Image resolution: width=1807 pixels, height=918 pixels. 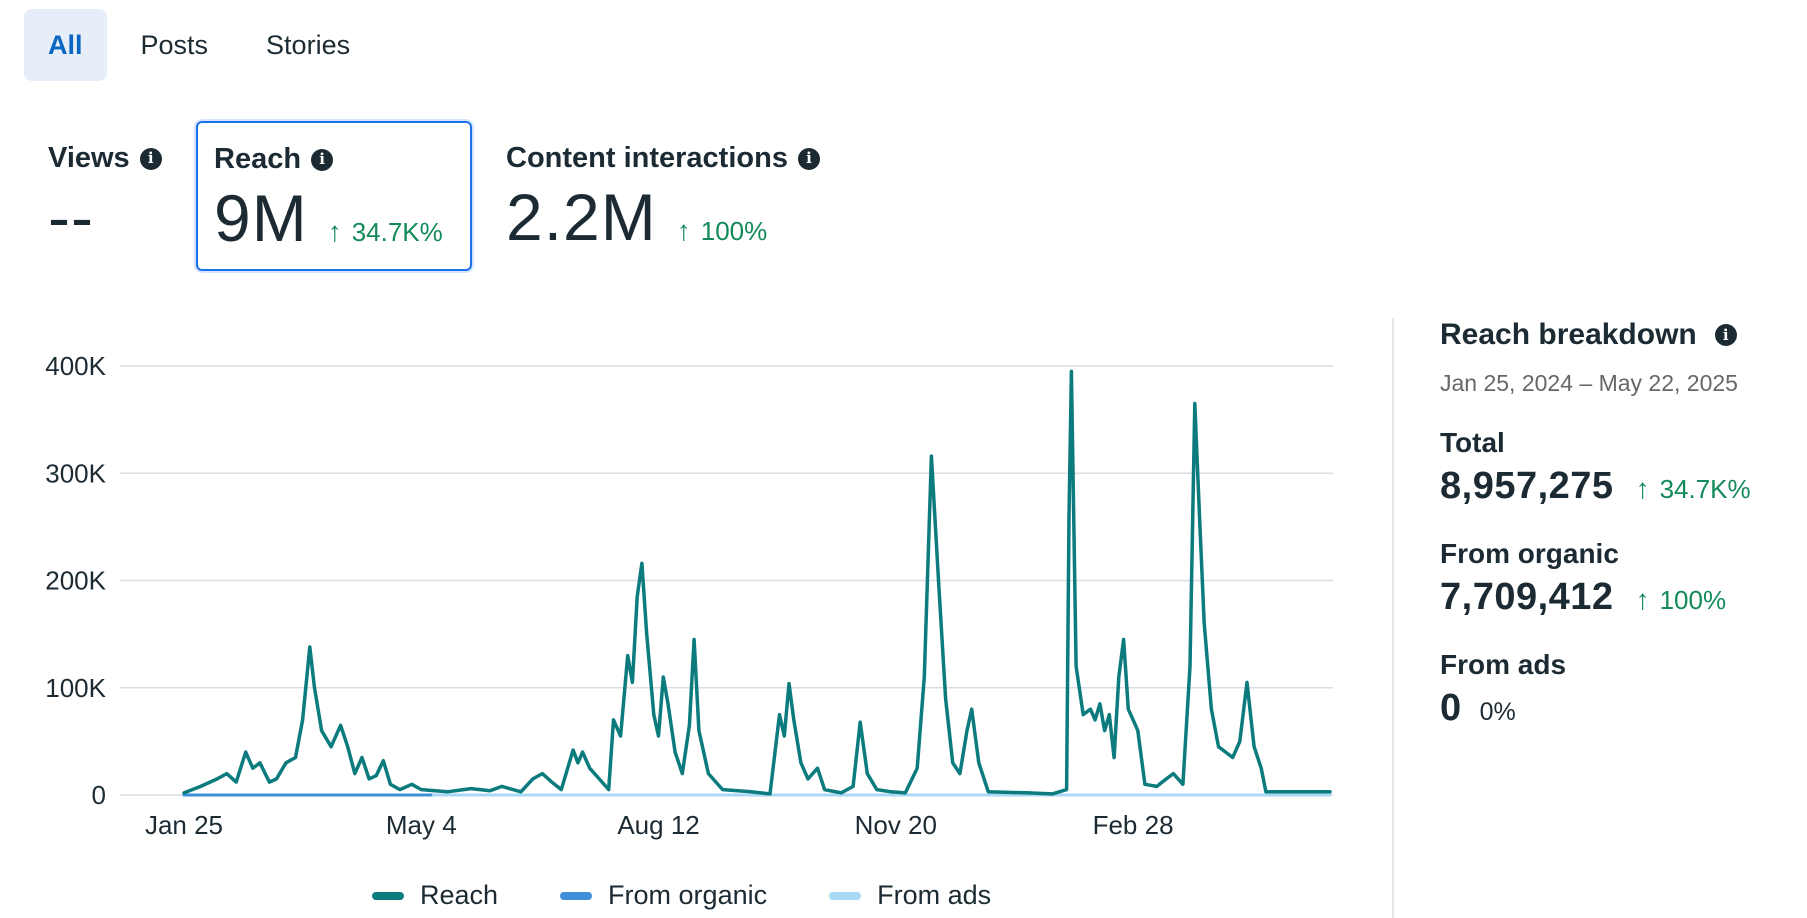 I want to click on organic-label: From organic, so click(x=1529, y=553).